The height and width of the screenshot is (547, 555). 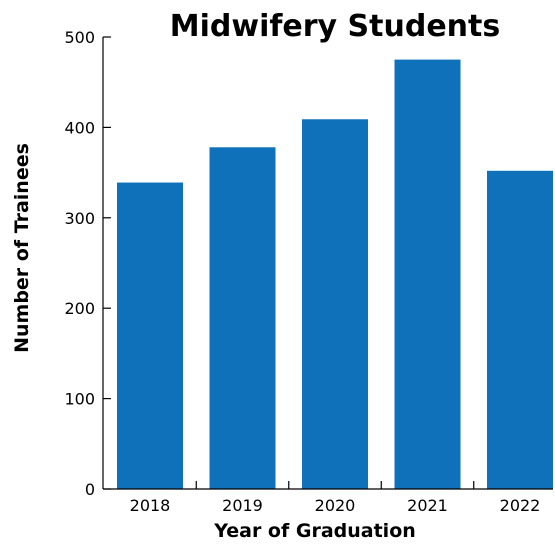 What do you see at coordinates (335, 304) in the screenshot?
I see `bar-2020` at bounding box center [335, 304].